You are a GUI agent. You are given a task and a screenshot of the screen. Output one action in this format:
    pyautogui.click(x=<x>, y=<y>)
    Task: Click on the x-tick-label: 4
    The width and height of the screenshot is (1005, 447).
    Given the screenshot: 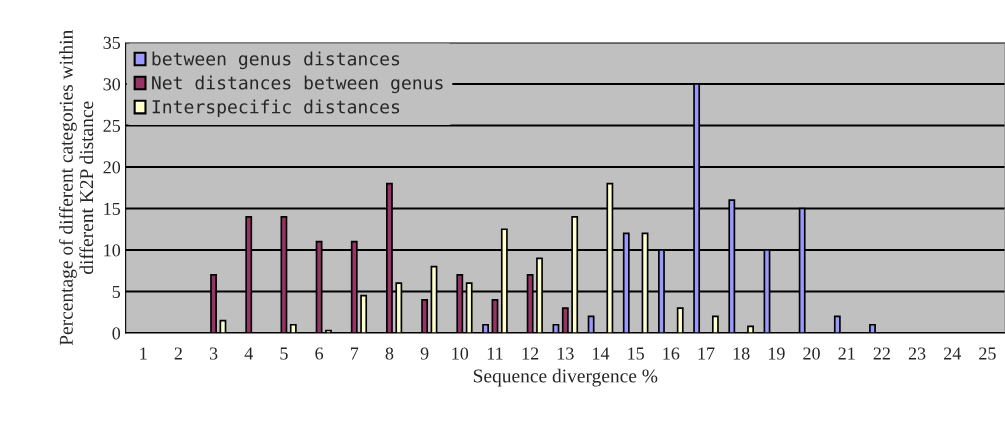 What is the action you would take?
    pyautogui.click(x=248, y=353)
    